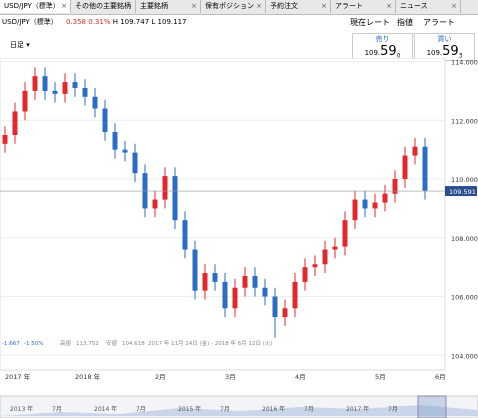 The width and height of the screenshot is (478, 418). Describe the element at coordinates (32, 6) in the screenshot. I see `tab-label: USD/JPY（標準）` at that location.